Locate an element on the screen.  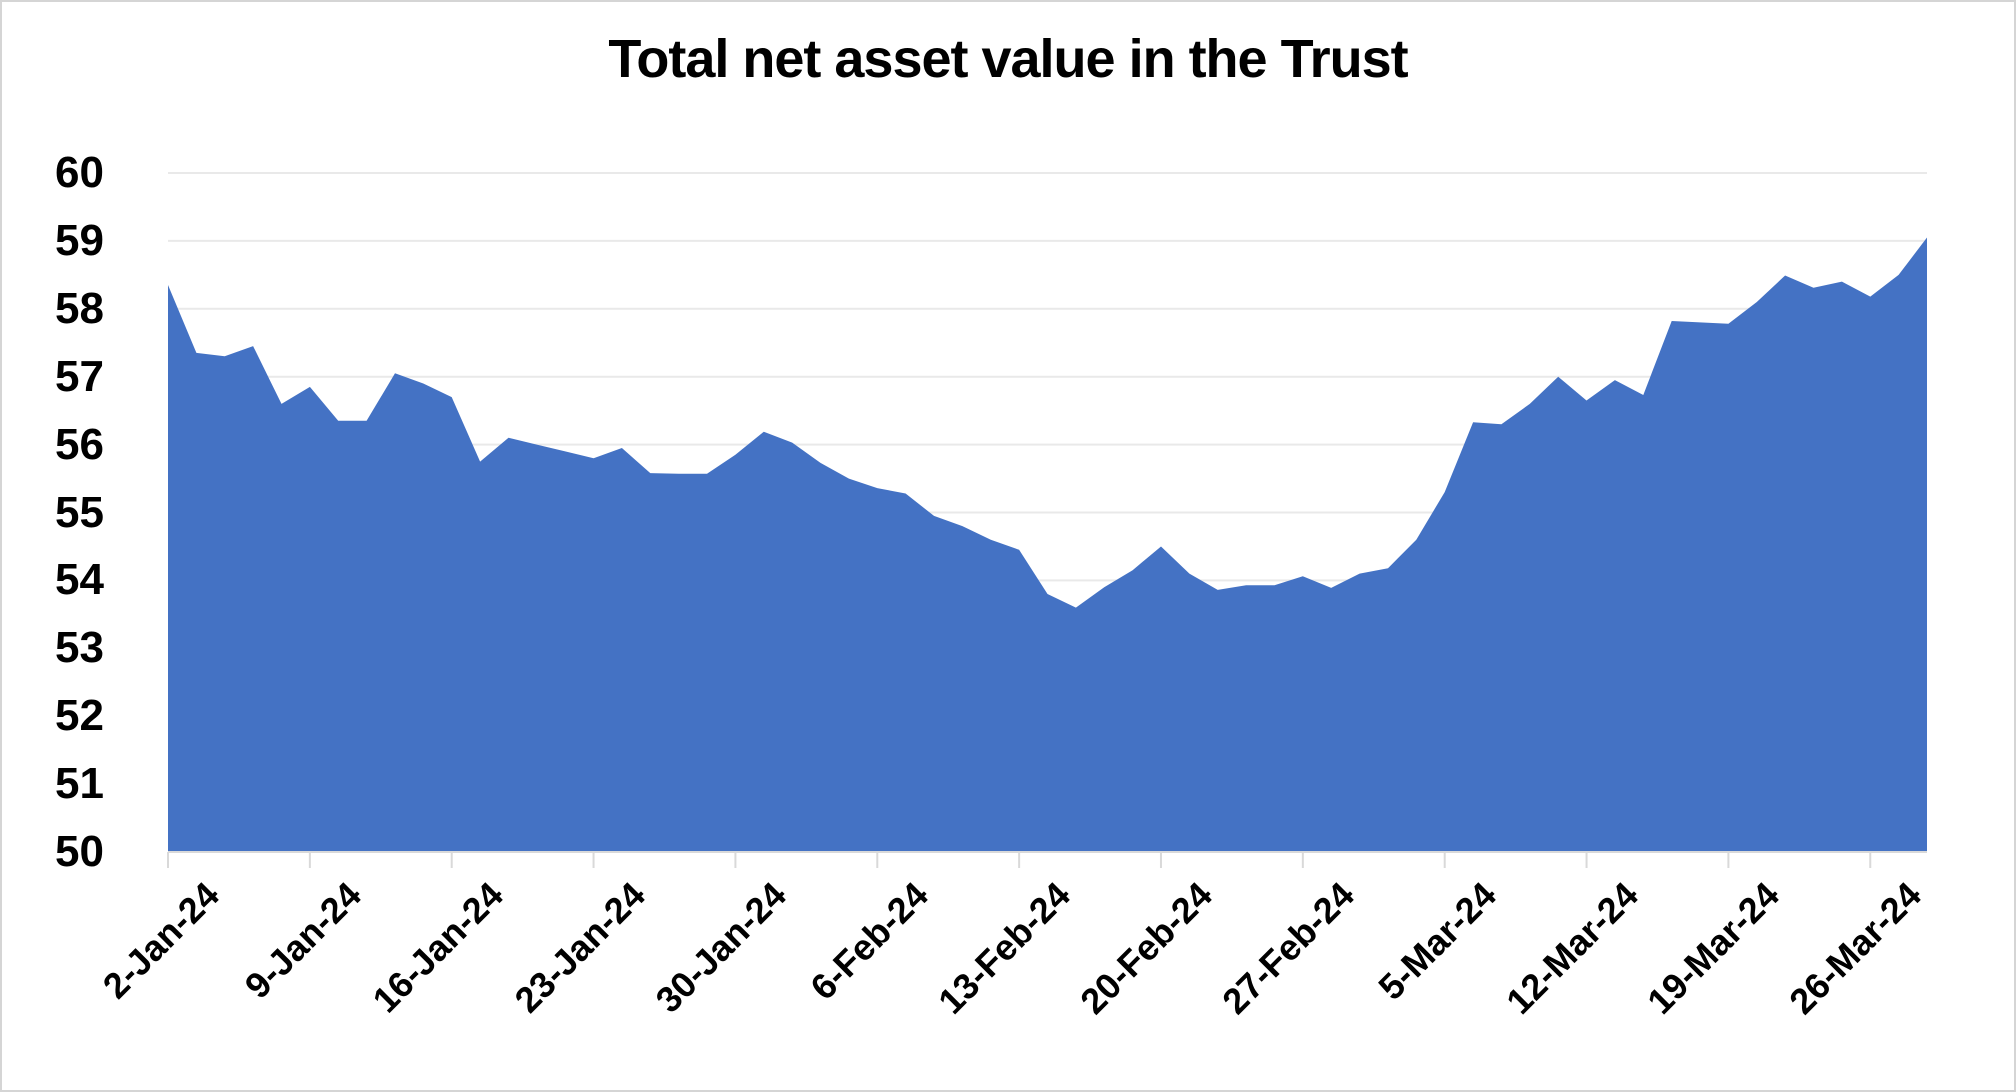
y-axis-label: 50 is located at coordinates (79, 851).